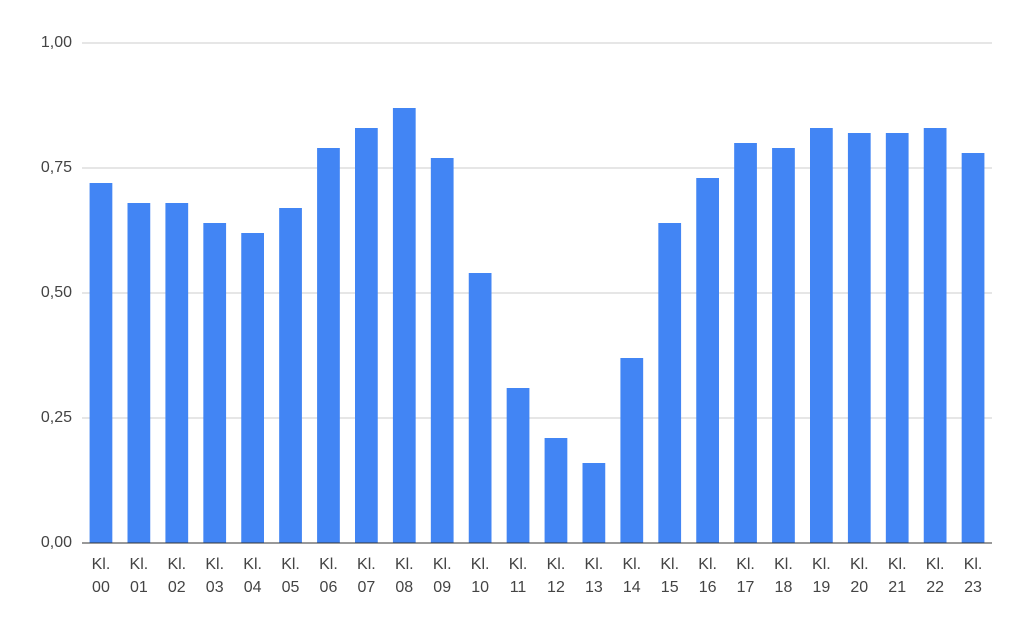 The image size is (1024, 633). What do you see at coordinates (821, 576) in the screenshot?
I see `x-tick-label: Kl. 19` at bounding box center [821, 576].